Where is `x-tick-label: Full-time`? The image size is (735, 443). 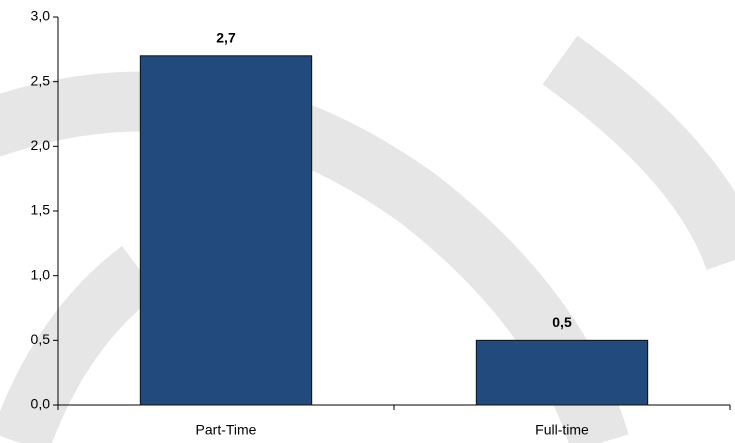
x-tick-label: Full-time is located at coordinates (562, 430).